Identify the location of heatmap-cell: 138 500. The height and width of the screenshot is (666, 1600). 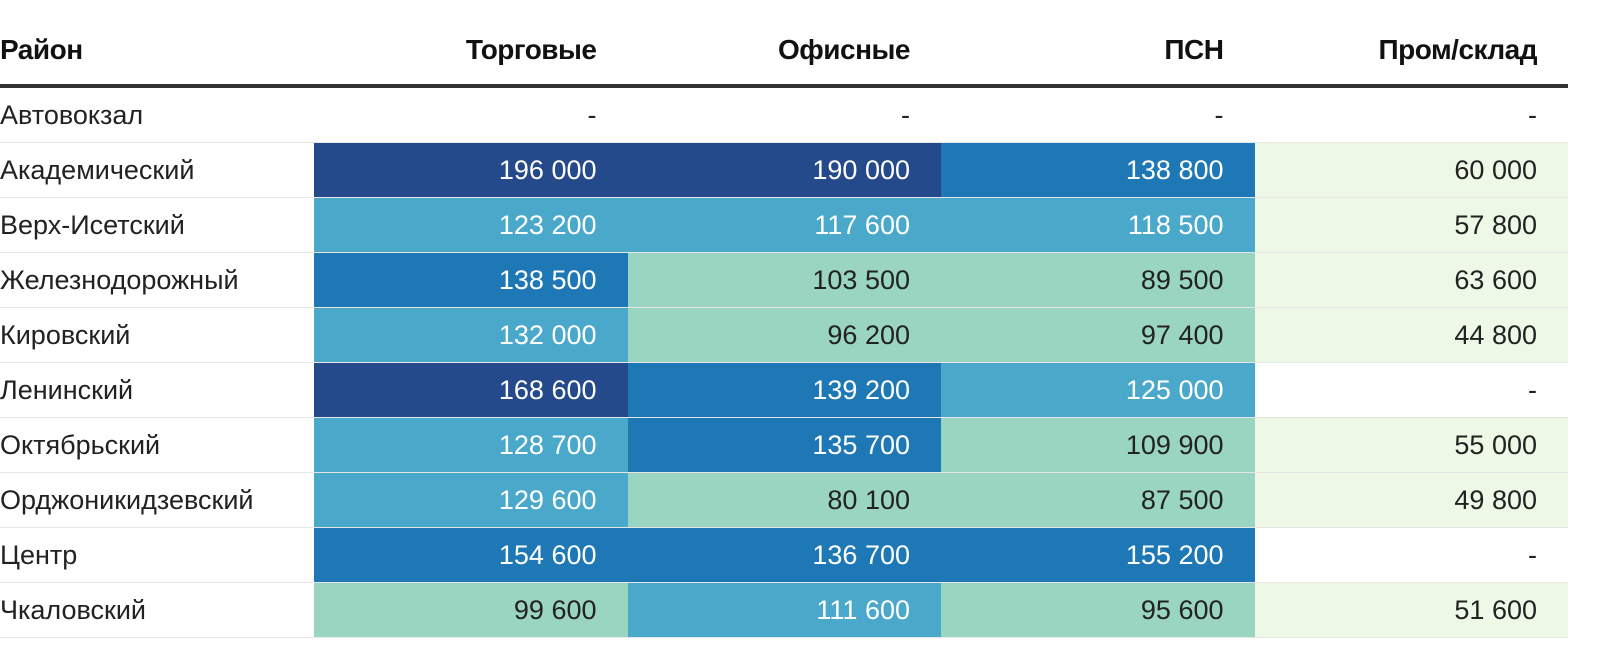
(471, 280).